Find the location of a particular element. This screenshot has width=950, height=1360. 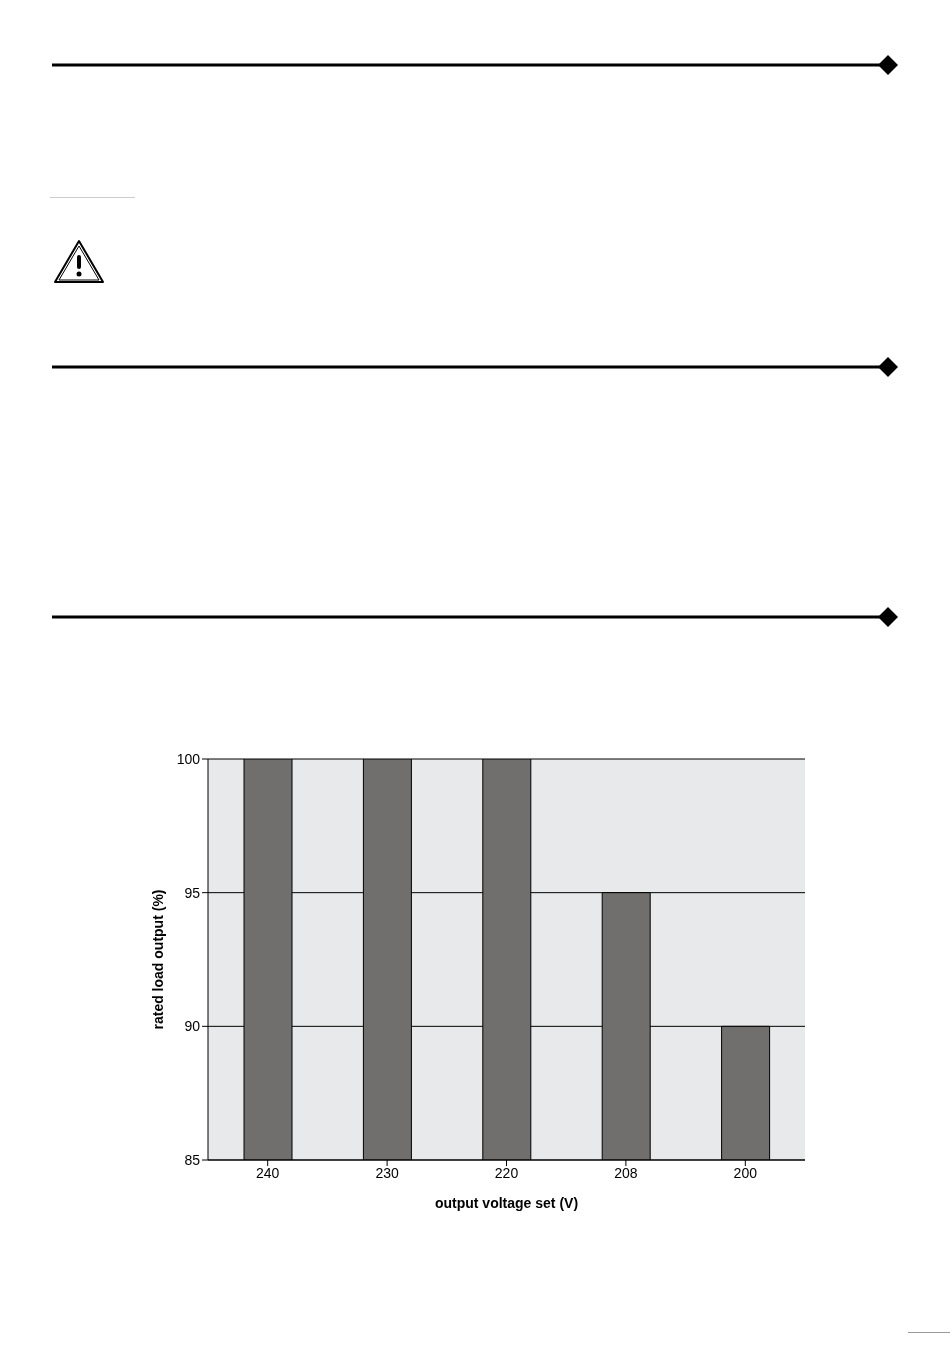

y-axis-title: rated load output (%) is located at coordinates (157, 959).